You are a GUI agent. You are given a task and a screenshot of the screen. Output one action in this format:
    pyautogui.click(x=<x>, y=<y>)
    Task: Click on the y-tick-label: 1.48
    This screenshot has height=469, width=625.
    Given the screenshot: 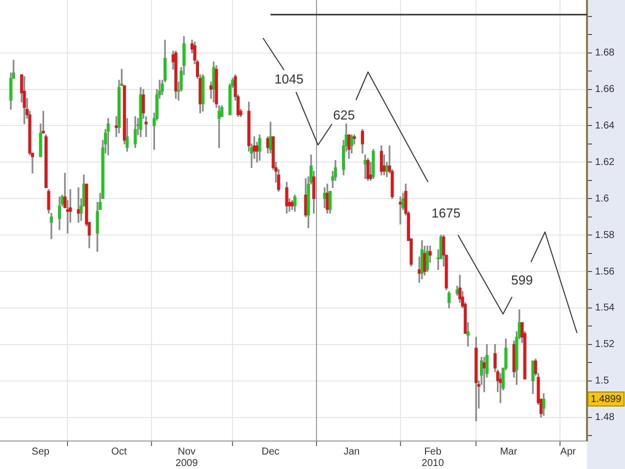 What is the action you would take?
    pyautogui.click(x=605, y=418)
    